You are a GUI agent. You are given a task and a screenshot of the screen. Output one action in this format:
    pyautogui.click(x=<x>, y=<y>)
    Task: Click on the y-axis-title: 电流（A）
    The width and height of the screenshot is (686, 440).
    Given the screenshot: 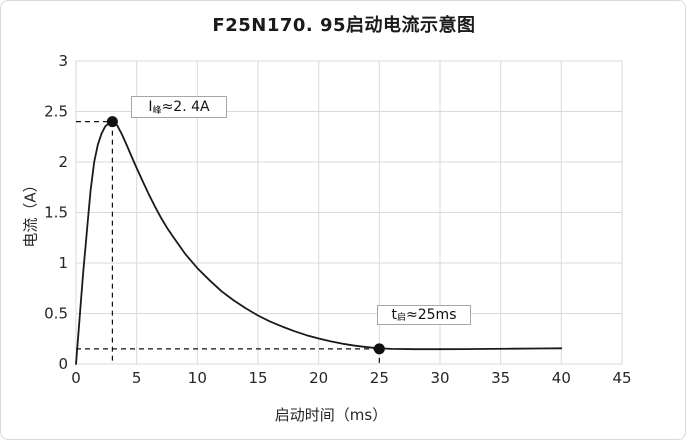 What is the action you would take?
    pyautogui.click(x=30, y=212)
    